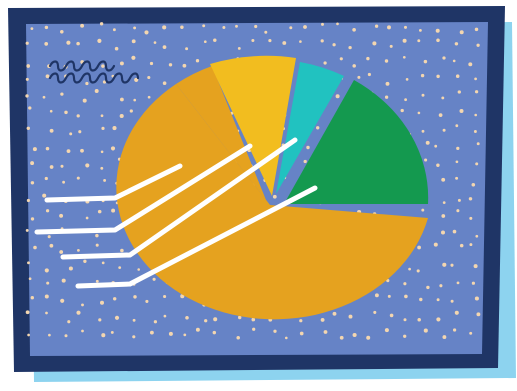 The width and height of the screenshot is (517, 391). Describe the element at coordinates (310, 128) in the screenshot. I see `pie-slice-teal` at that location.